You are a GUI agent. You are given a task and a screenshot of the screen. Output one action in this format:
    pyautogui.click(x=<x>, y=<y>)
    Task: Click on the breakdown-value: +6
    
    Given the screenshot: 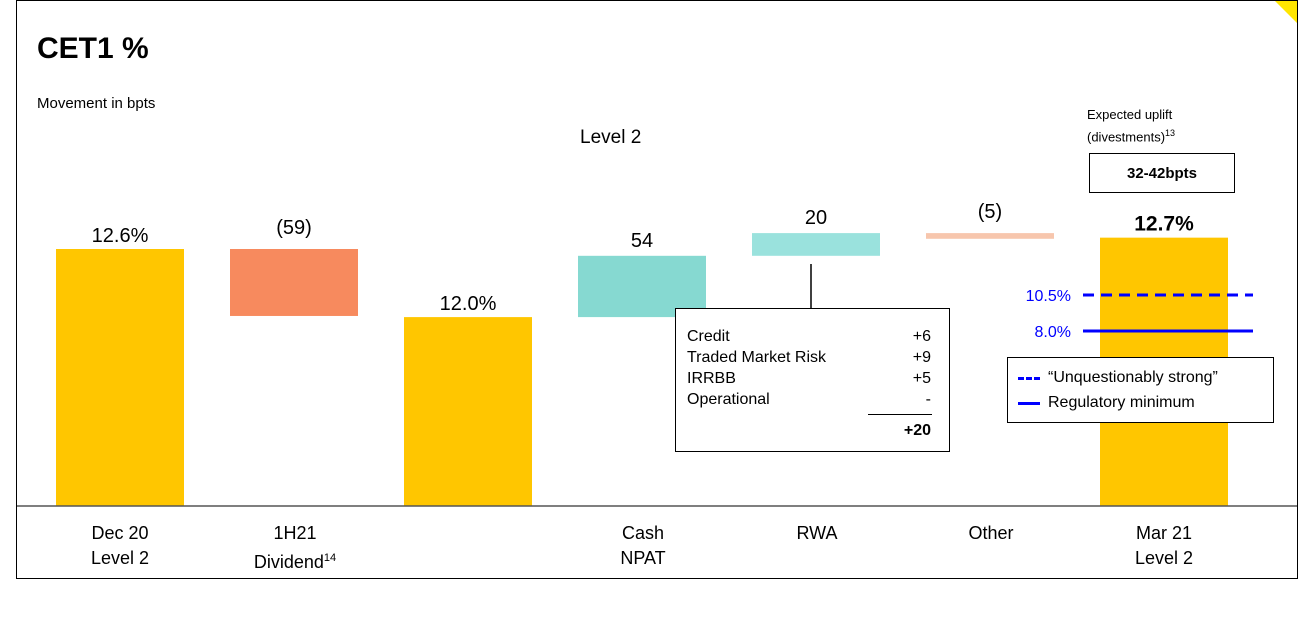 What is the action you would take?
    pyautogui.click(x=921, y=336)
    